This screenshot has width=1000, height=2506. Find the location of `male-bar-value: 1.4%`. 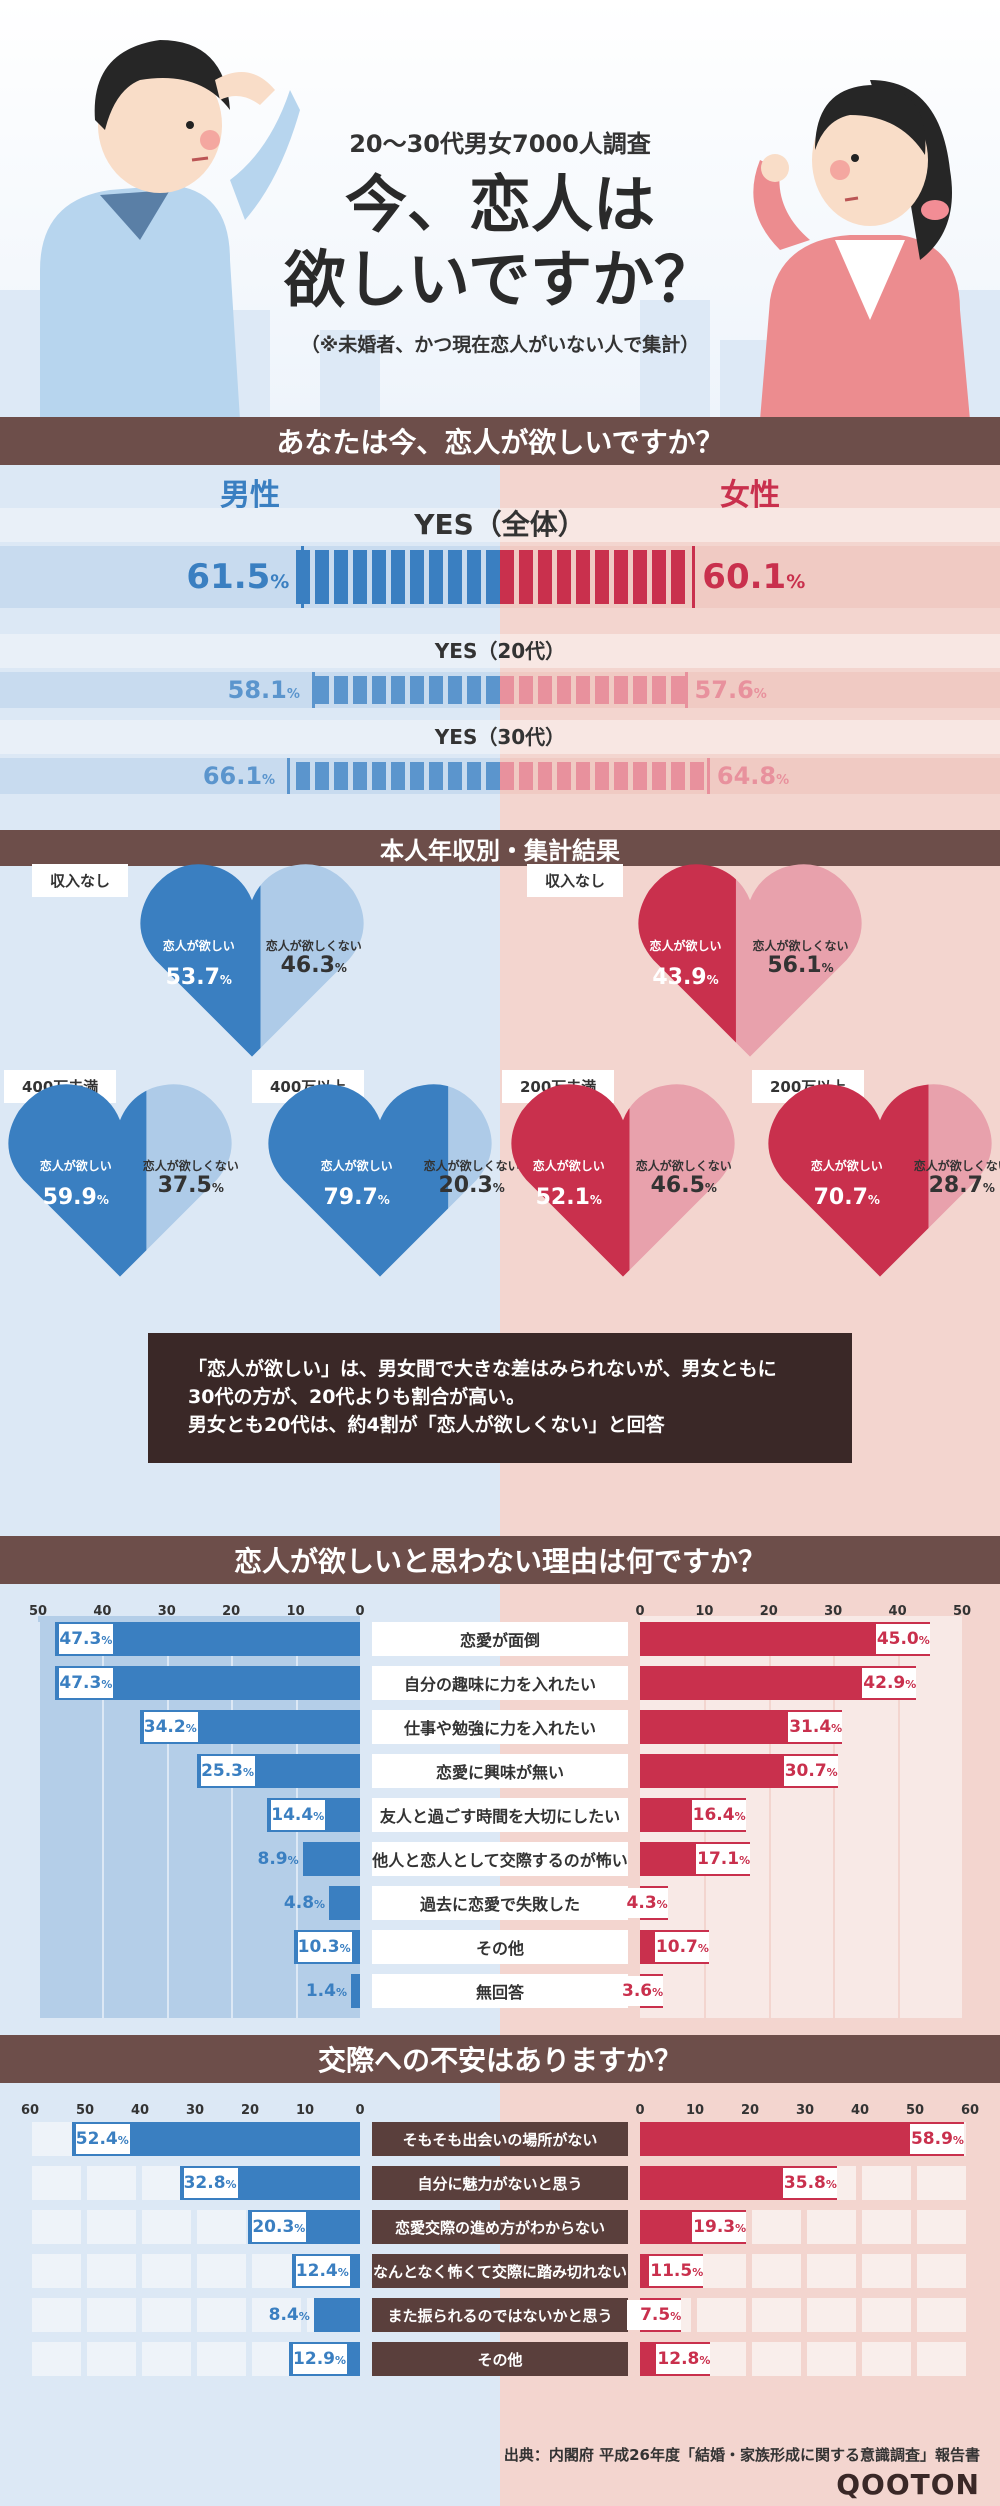

male-bar-value: 1.4% is located at coordinates (320, 1991).